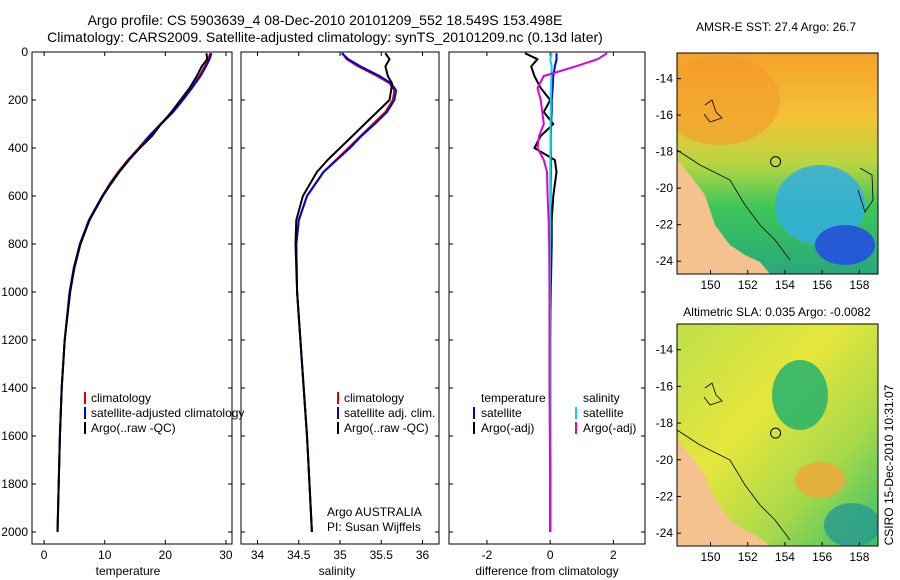  Describe the element at coordinates (105, 555) in the screenshot. I see `x-tick-label: 10` at that location.